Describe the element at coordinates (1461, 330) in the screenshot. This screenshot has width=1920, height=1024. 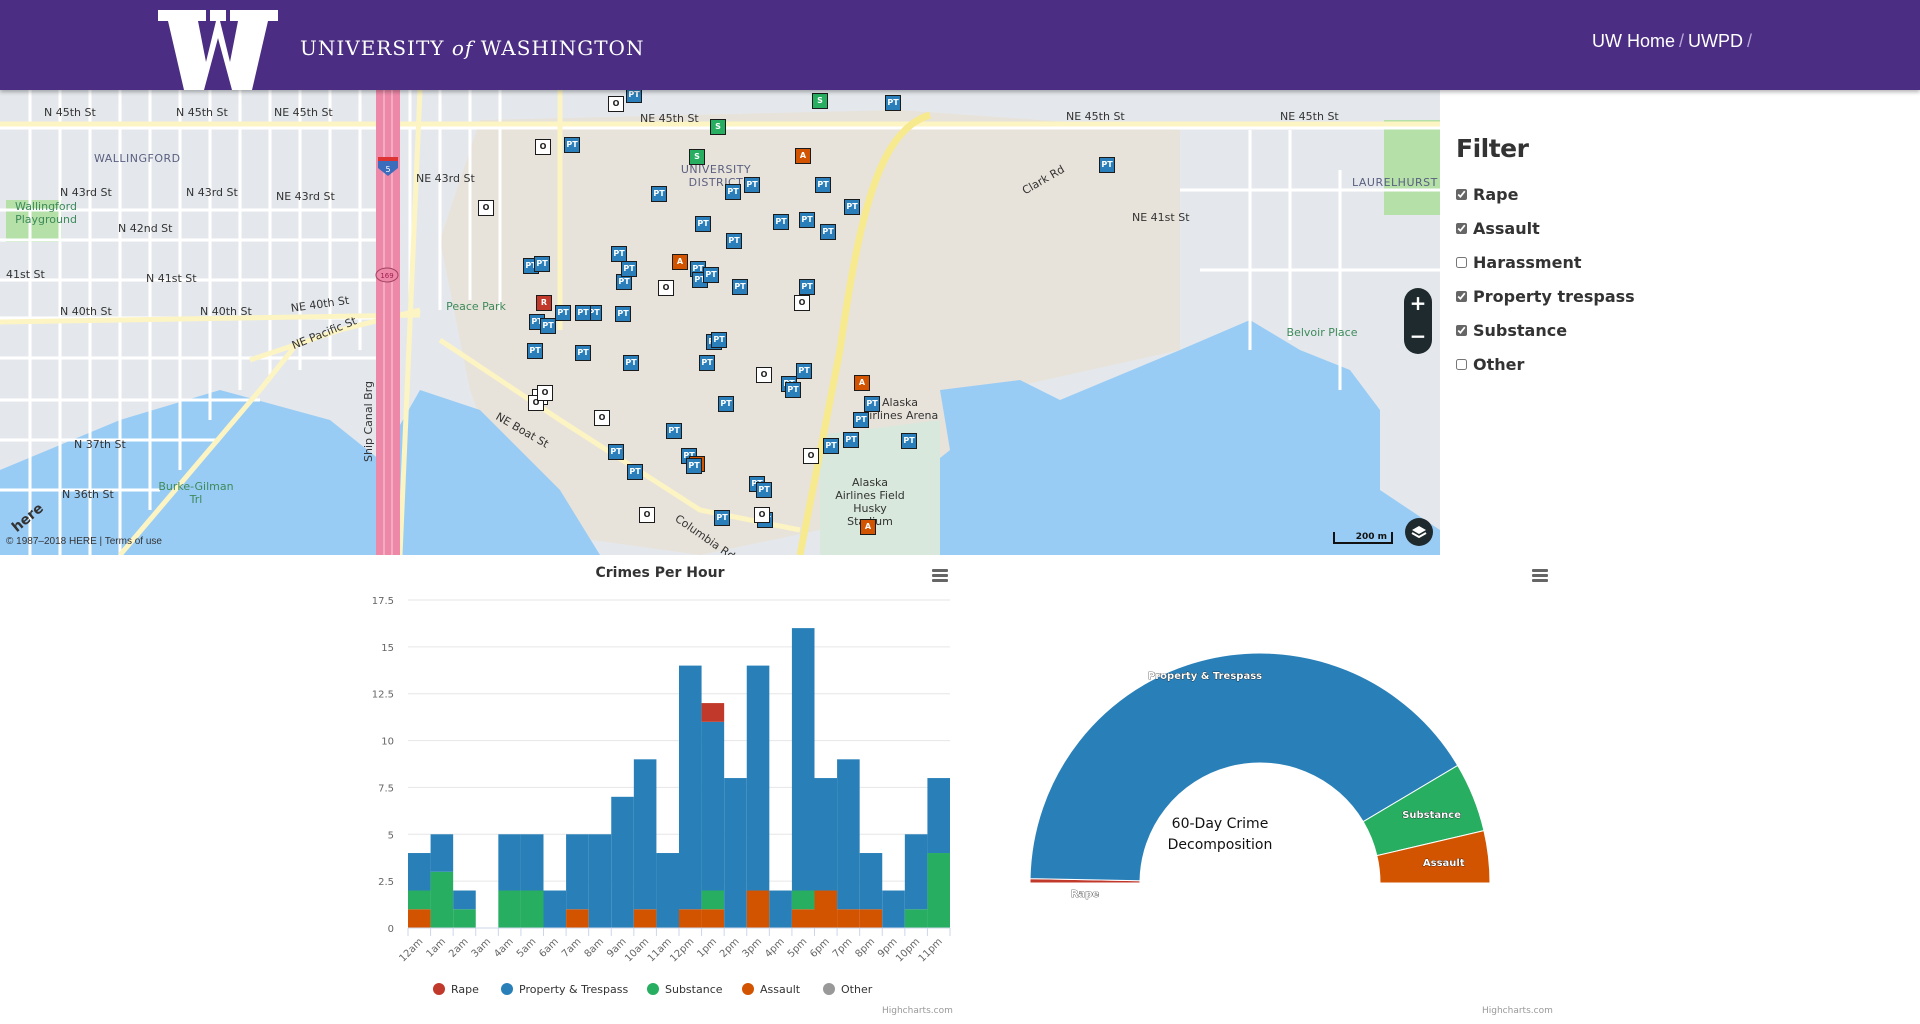
I see `filter-substance-checkbox` at that location.